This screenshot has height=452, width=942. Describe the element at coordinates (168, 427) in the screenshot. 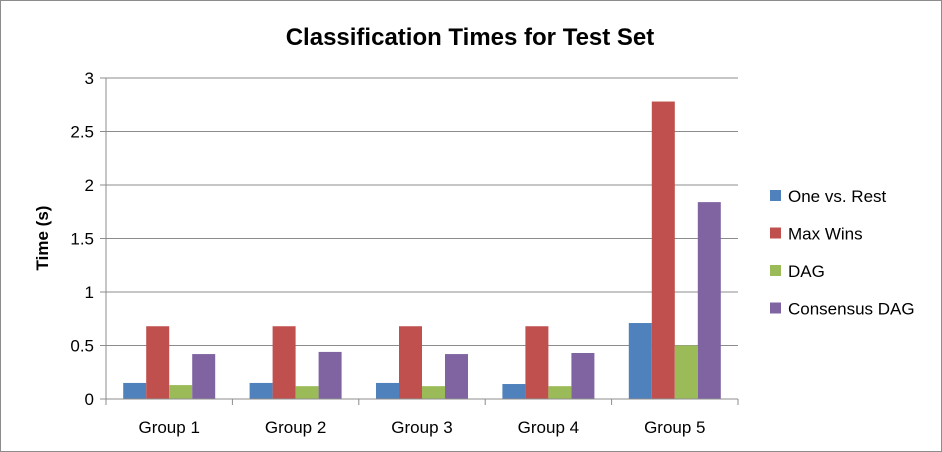

I see `x-tick-label: Group 1` at that location.